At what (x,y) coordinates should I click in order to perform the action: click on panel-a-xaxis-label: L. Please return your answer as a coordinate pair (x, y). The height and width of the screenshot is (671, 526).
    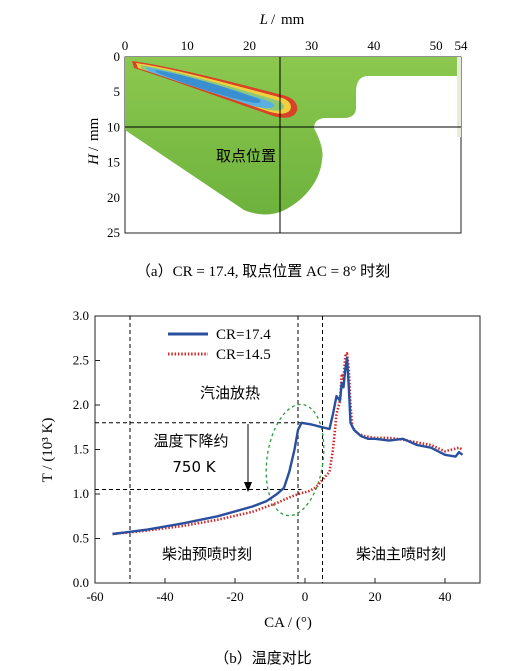
    Looking at the image, I should click on (263, 20).